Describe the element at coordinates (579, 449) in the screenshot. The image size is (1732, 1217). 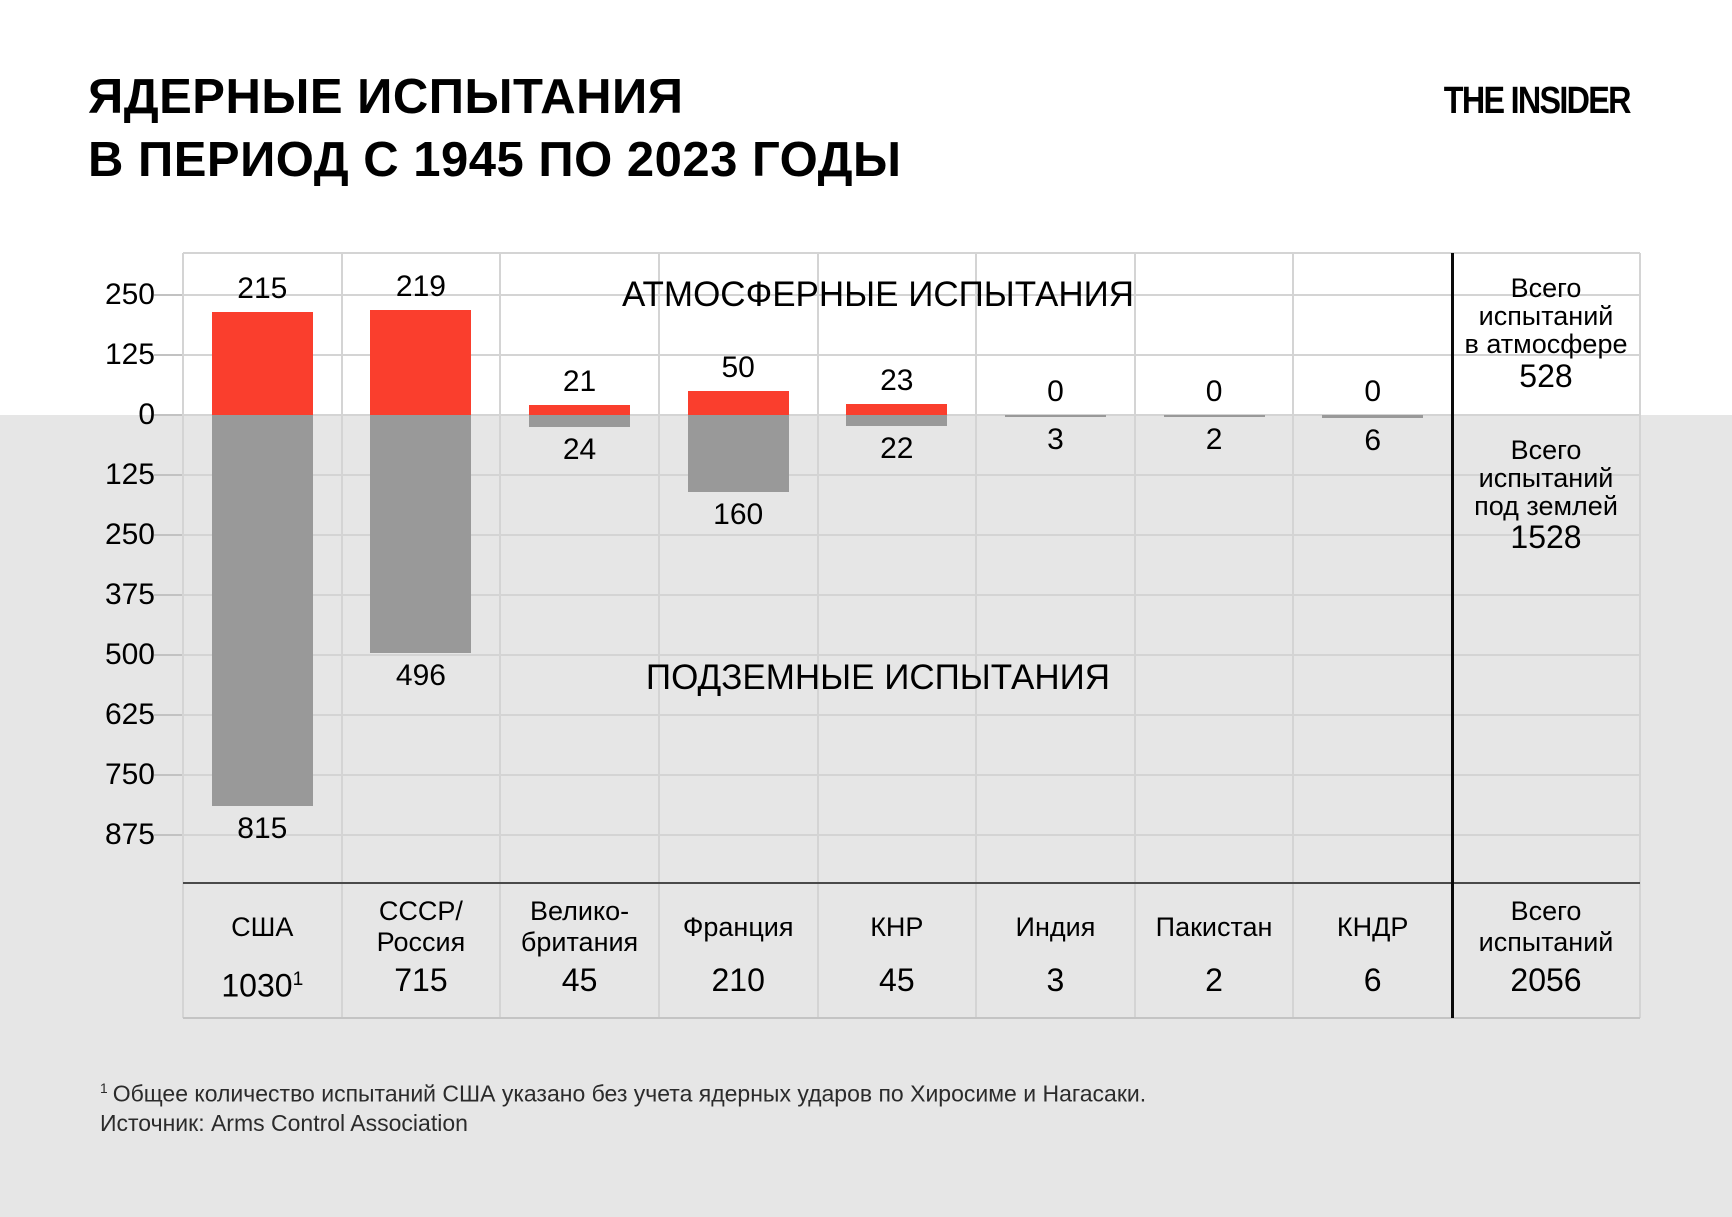
I see `underground-value-label: 24` at that location.